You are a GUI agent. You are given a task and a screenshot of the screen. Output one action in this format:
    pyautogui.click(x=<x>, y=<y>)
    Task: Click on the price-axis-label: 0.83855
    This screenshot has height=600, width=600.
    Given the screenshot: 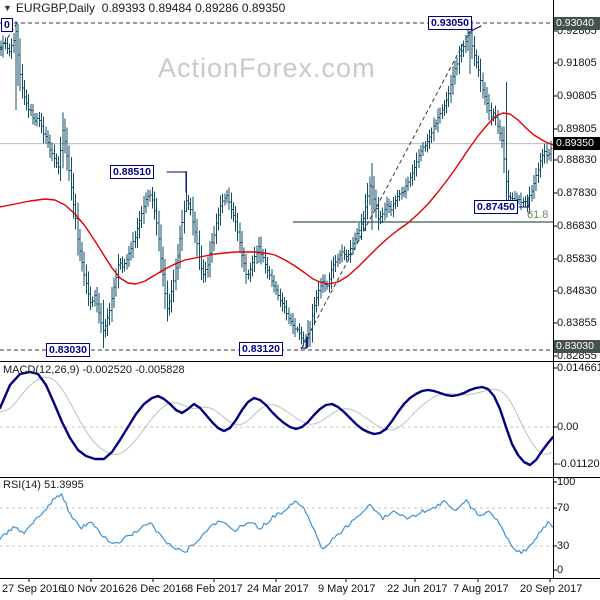 What is the action you would take?
    pyautogui.click(x=577, y=323)
    